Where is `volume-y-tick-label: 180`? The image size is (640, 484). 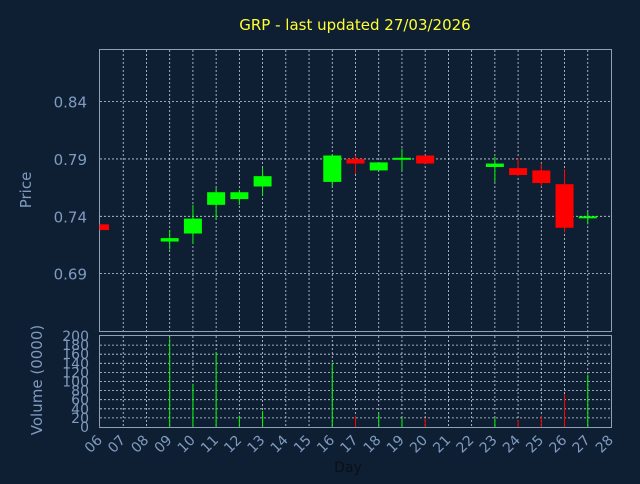
volume-y-tick-label: 180 is located at coordinates (75, 346).